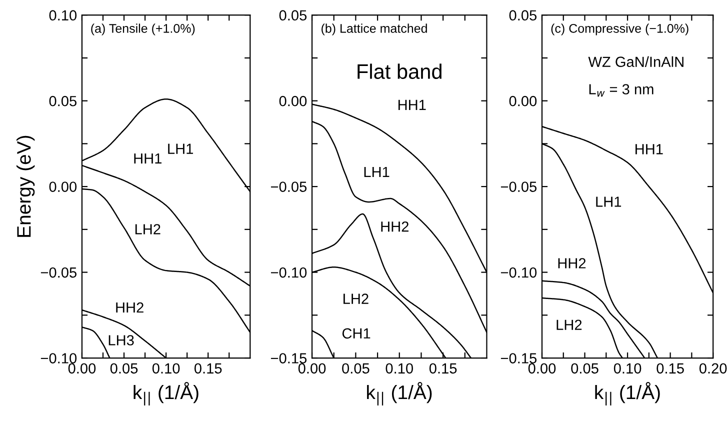  What do you see at coordinates (143, 30) in the screenshot?
I see `text: (a) Tensile (+1.0%)` at bounding box center [143, 30].